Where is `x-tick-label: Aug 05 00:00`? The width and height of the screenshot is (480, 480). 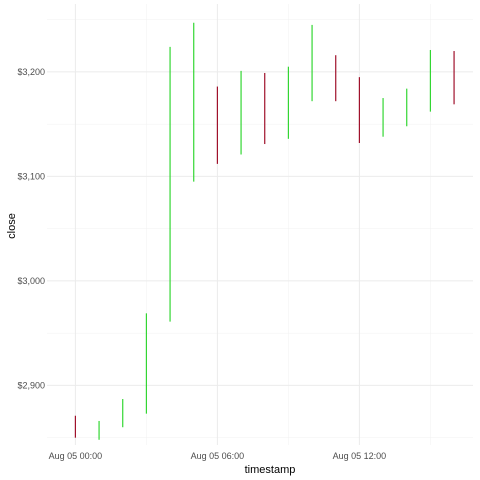 x-tick-label: Aug 05 00:00 is located at coordinates (76, 456).